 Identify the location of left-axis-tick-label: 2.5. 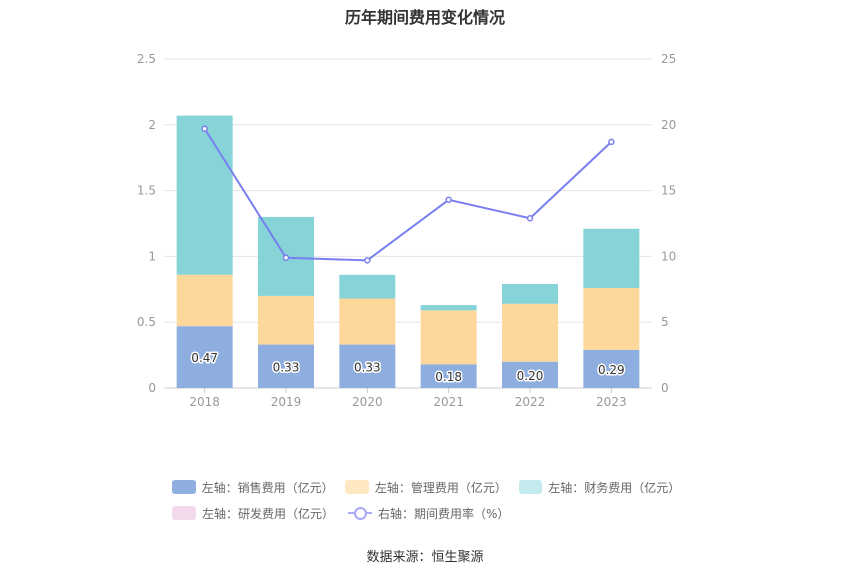
(146, 59).